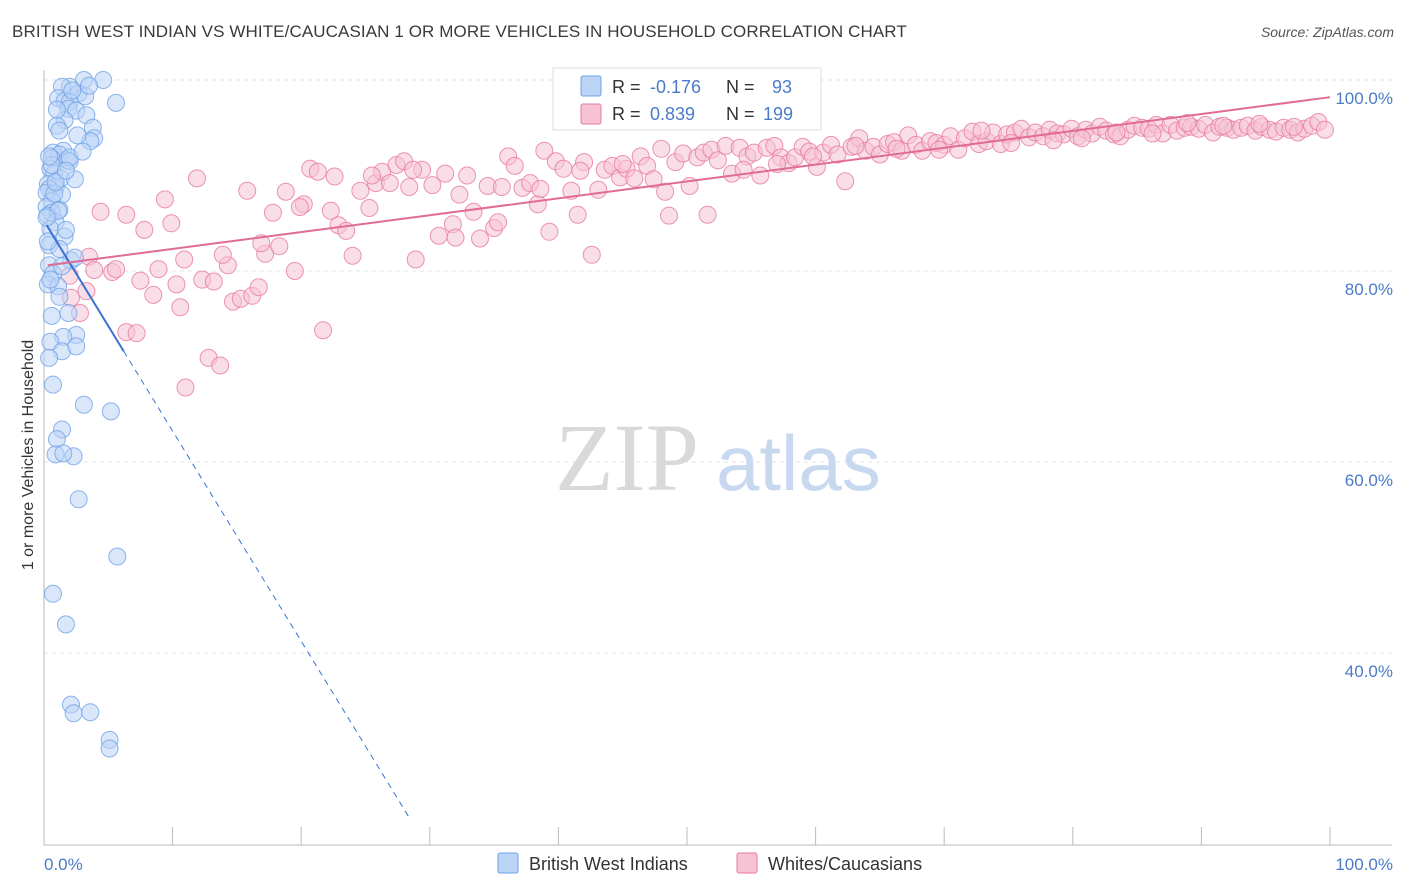  I want to click on trend-line-british-west-indians-extension, so click(267, 585).